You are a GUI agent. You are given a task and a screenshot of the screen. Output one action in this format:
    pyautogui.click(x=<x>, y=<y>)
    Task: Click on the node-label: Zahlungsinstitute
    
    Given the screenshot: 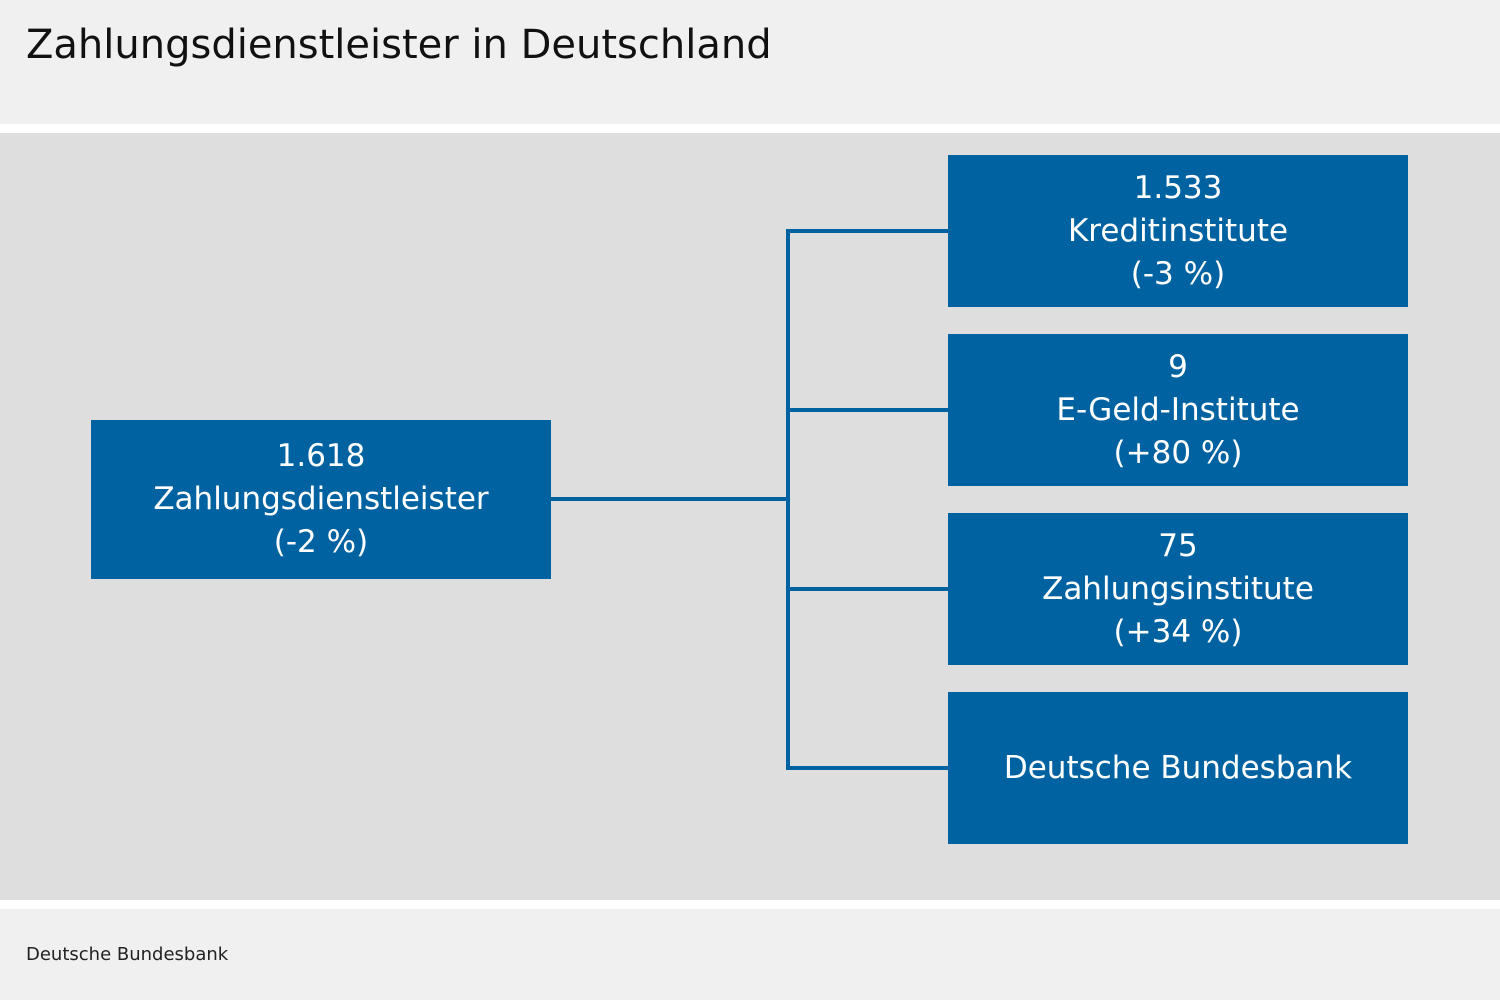 What is the action you would take?
    pyautogui.click(x=1178, y=588)
    